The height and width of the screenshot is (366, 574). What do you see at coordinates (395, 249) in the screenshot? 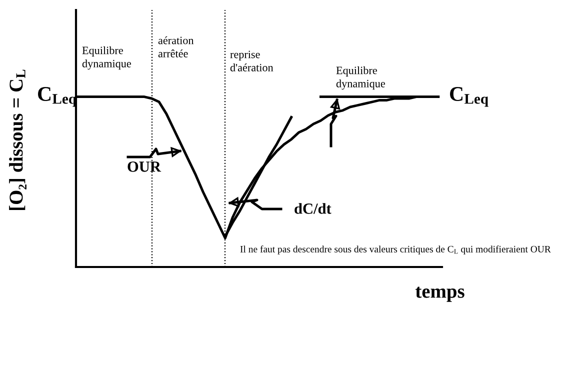
I see `annotation: Il ne faut pas descendre sous des valeurs critiques de C$_{L}$ qui modifieraient OUR` at bounding box center [395, 249].